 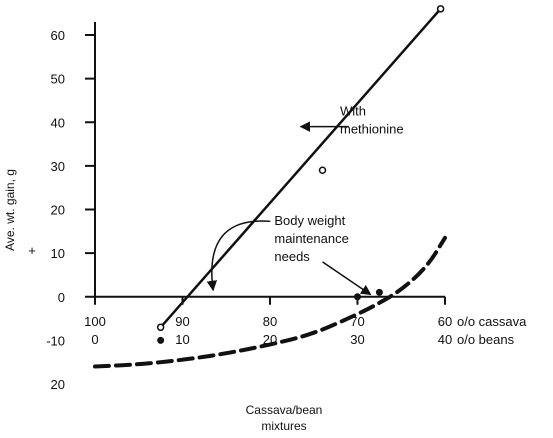 I want to click on annotation-arrow, so click(x=238, y=256).